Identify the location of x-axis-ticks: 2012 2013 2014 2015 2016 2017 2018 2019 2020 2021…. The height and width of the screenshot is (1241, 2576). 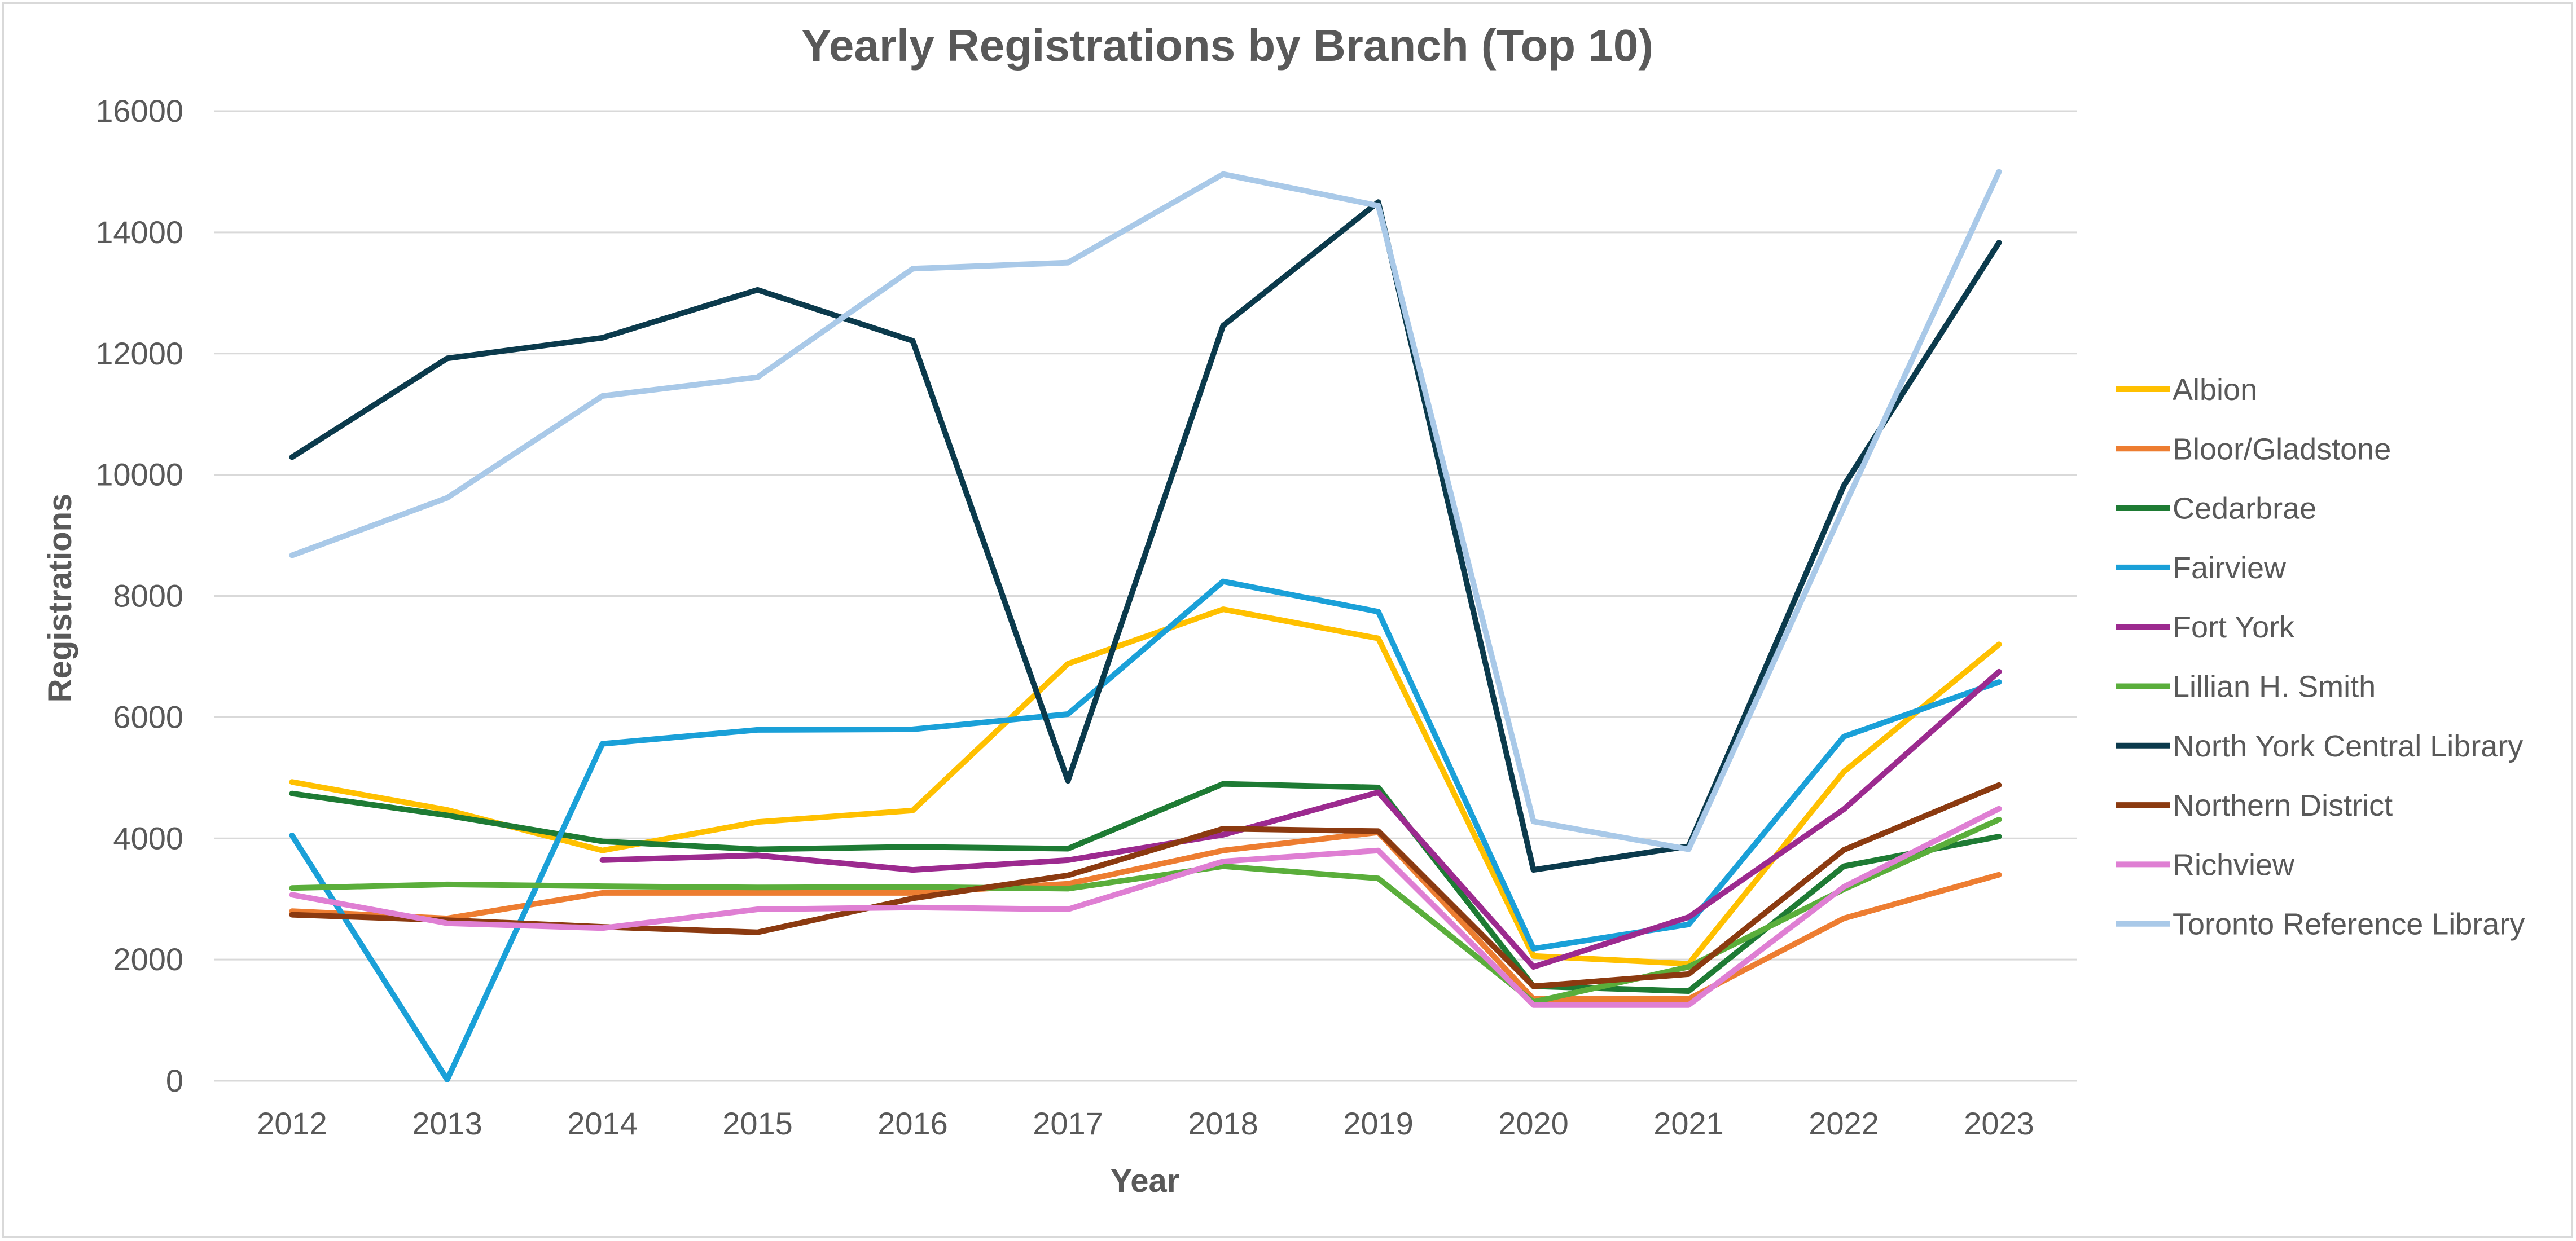
(1145, 1123).